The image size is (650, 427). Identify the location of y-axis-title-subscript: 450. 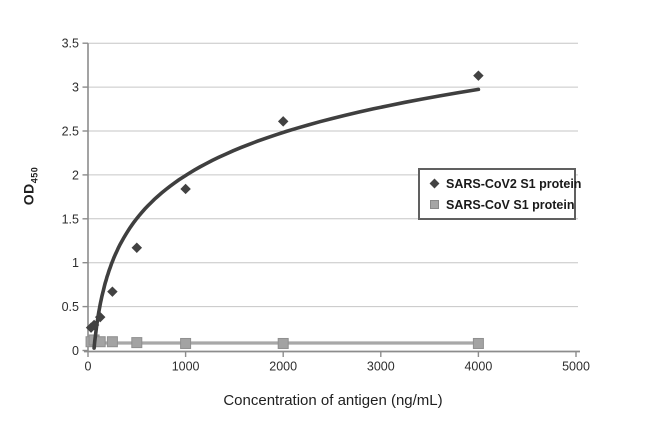
(34, 175).